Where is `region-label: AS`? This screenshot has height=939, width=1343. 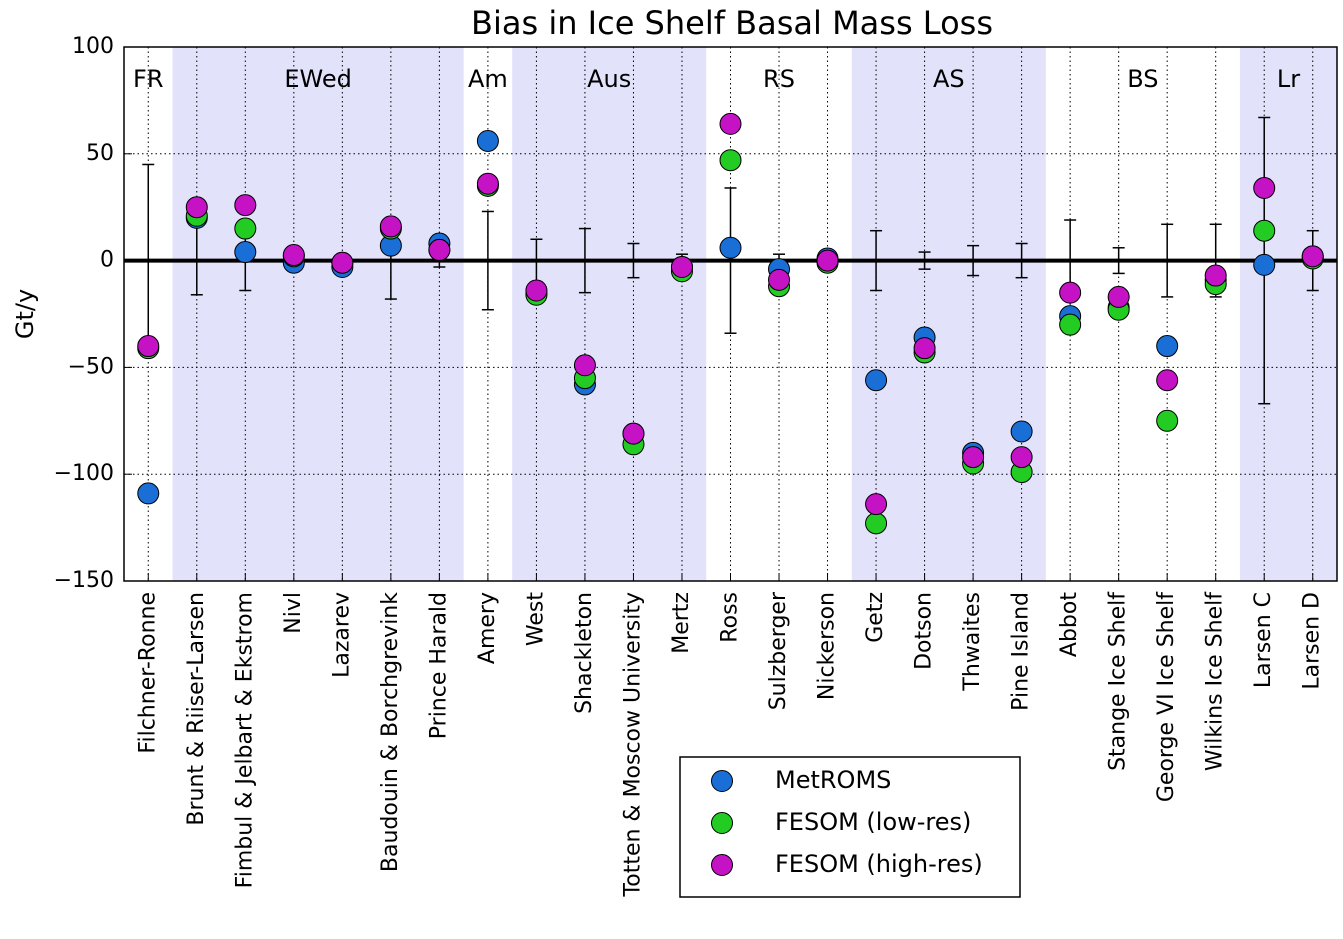 region-label: AS is located at coordinates (949, 79).